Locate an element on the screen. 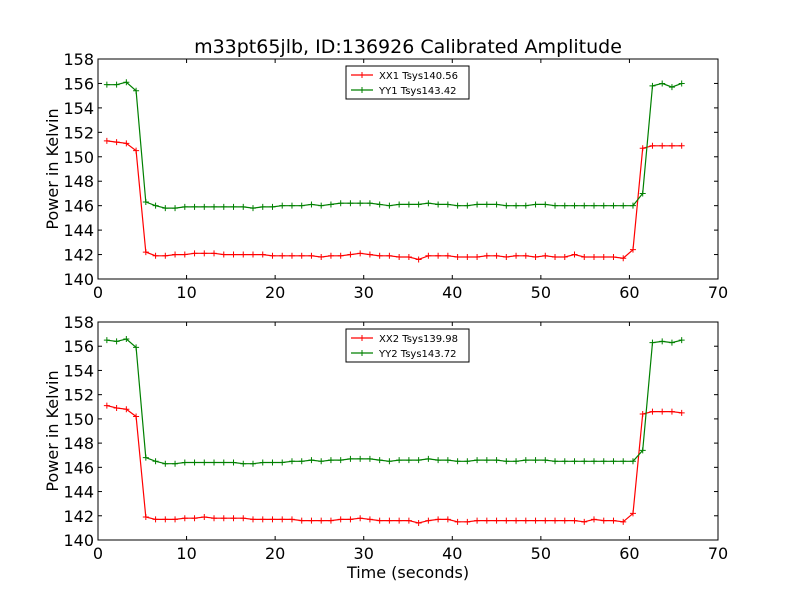 The image size is (800, 600). bottom-y-tick-label: 154 is located at coordinates (78, 370).